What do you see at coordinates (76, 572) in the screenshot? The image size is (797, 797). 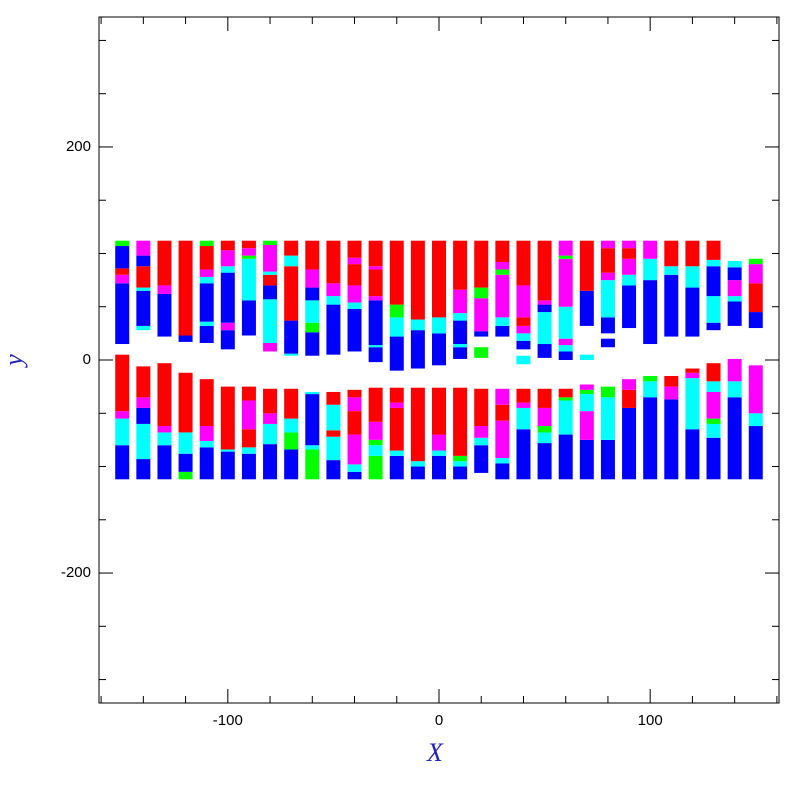 I see `y-tick-label: -200` at bounding box center [76, 572].